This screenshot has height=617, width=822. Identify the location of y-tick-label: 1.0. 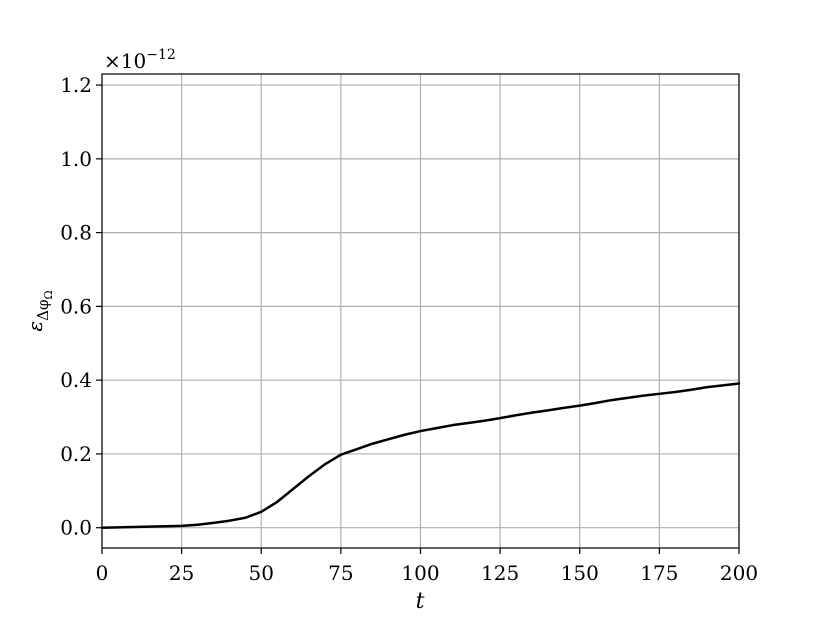
(76, 159).